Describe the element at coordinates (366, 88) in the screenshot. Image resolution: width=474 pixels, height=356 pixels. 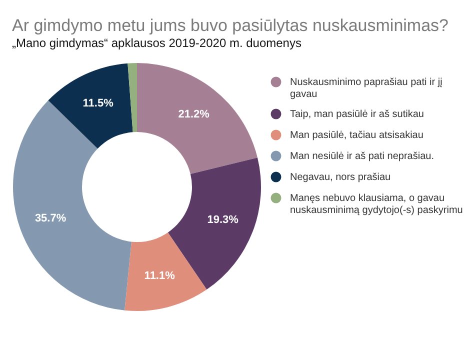
I see `legend-label: Nuskausminimo paprašiau pati ir jį gavau` at that location.